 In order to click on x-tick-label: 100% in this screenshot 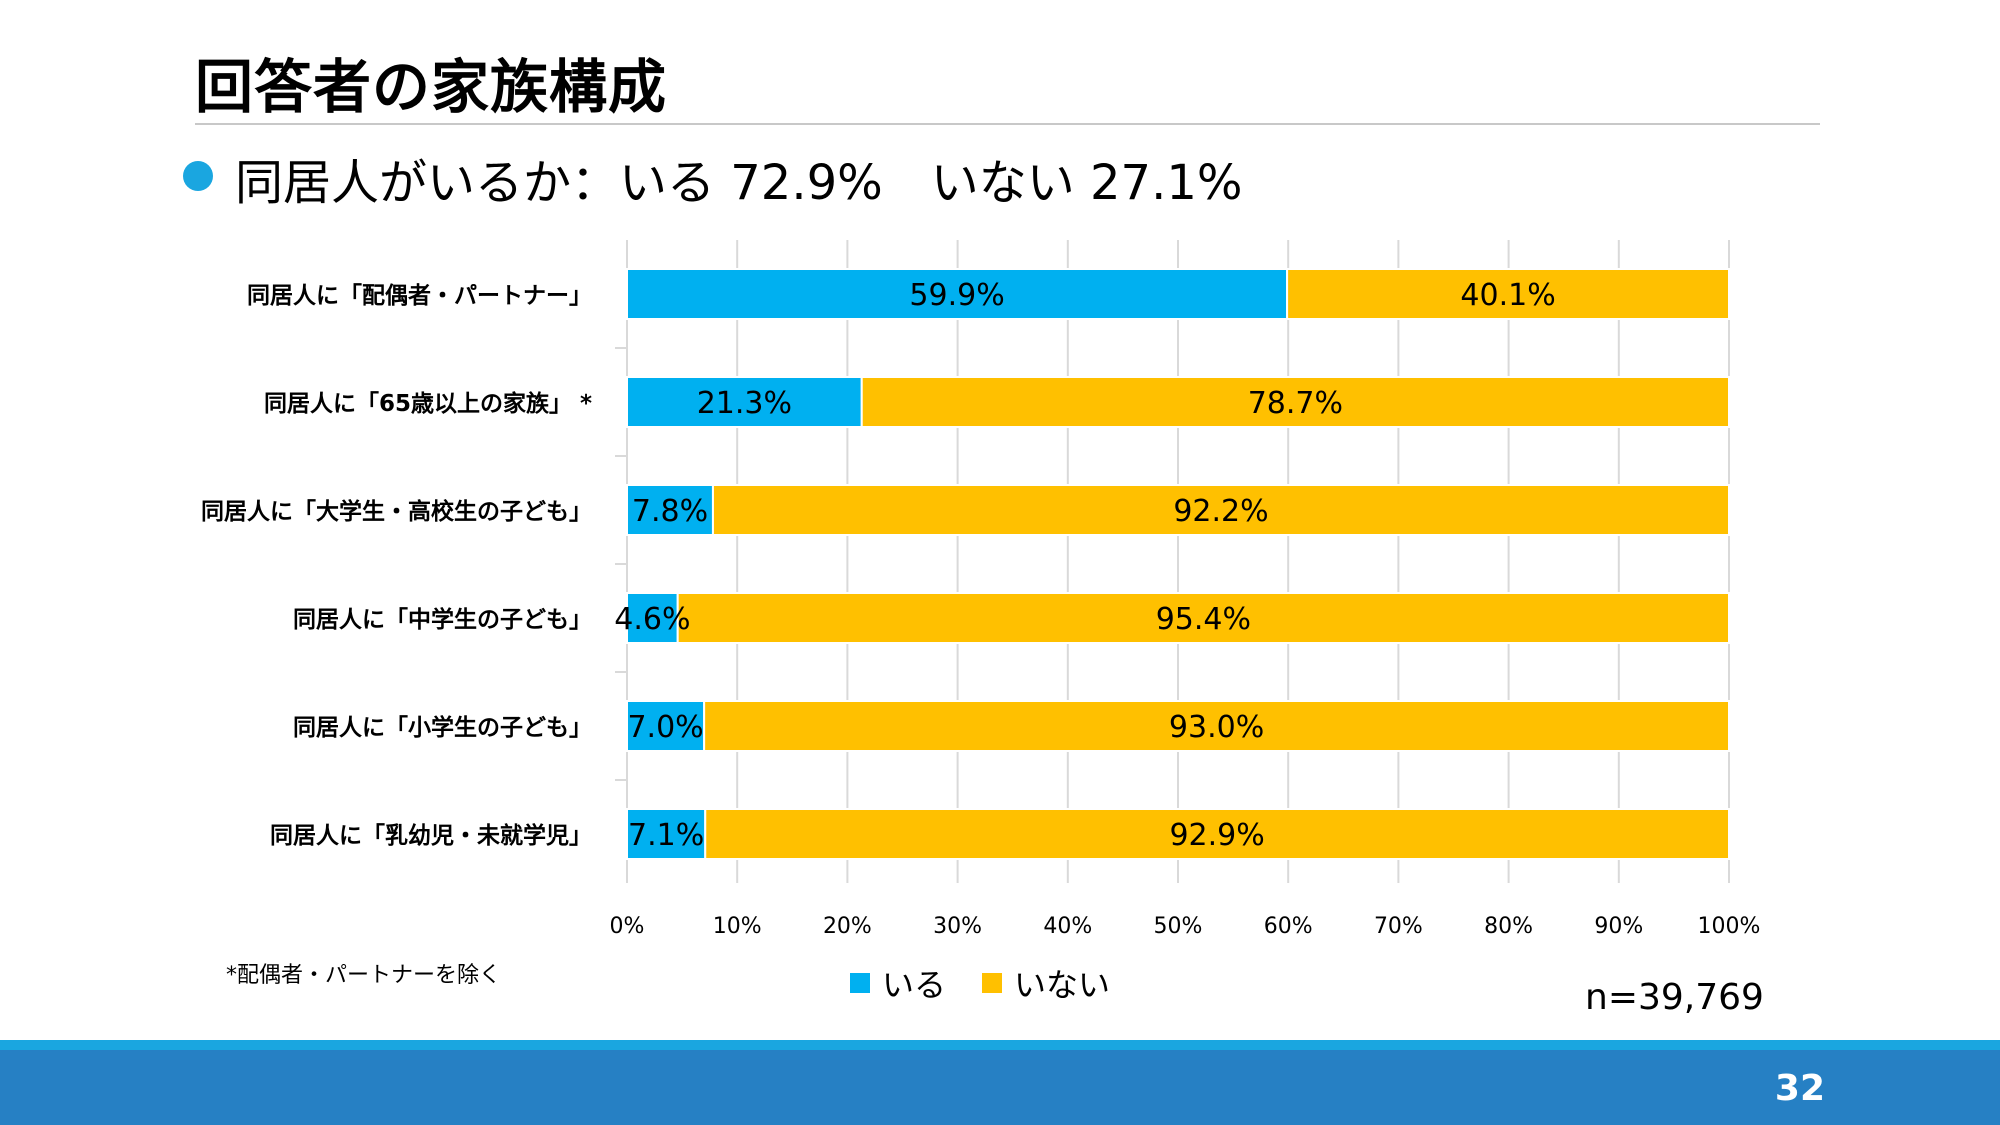, I will do `click(1729, 926)`.